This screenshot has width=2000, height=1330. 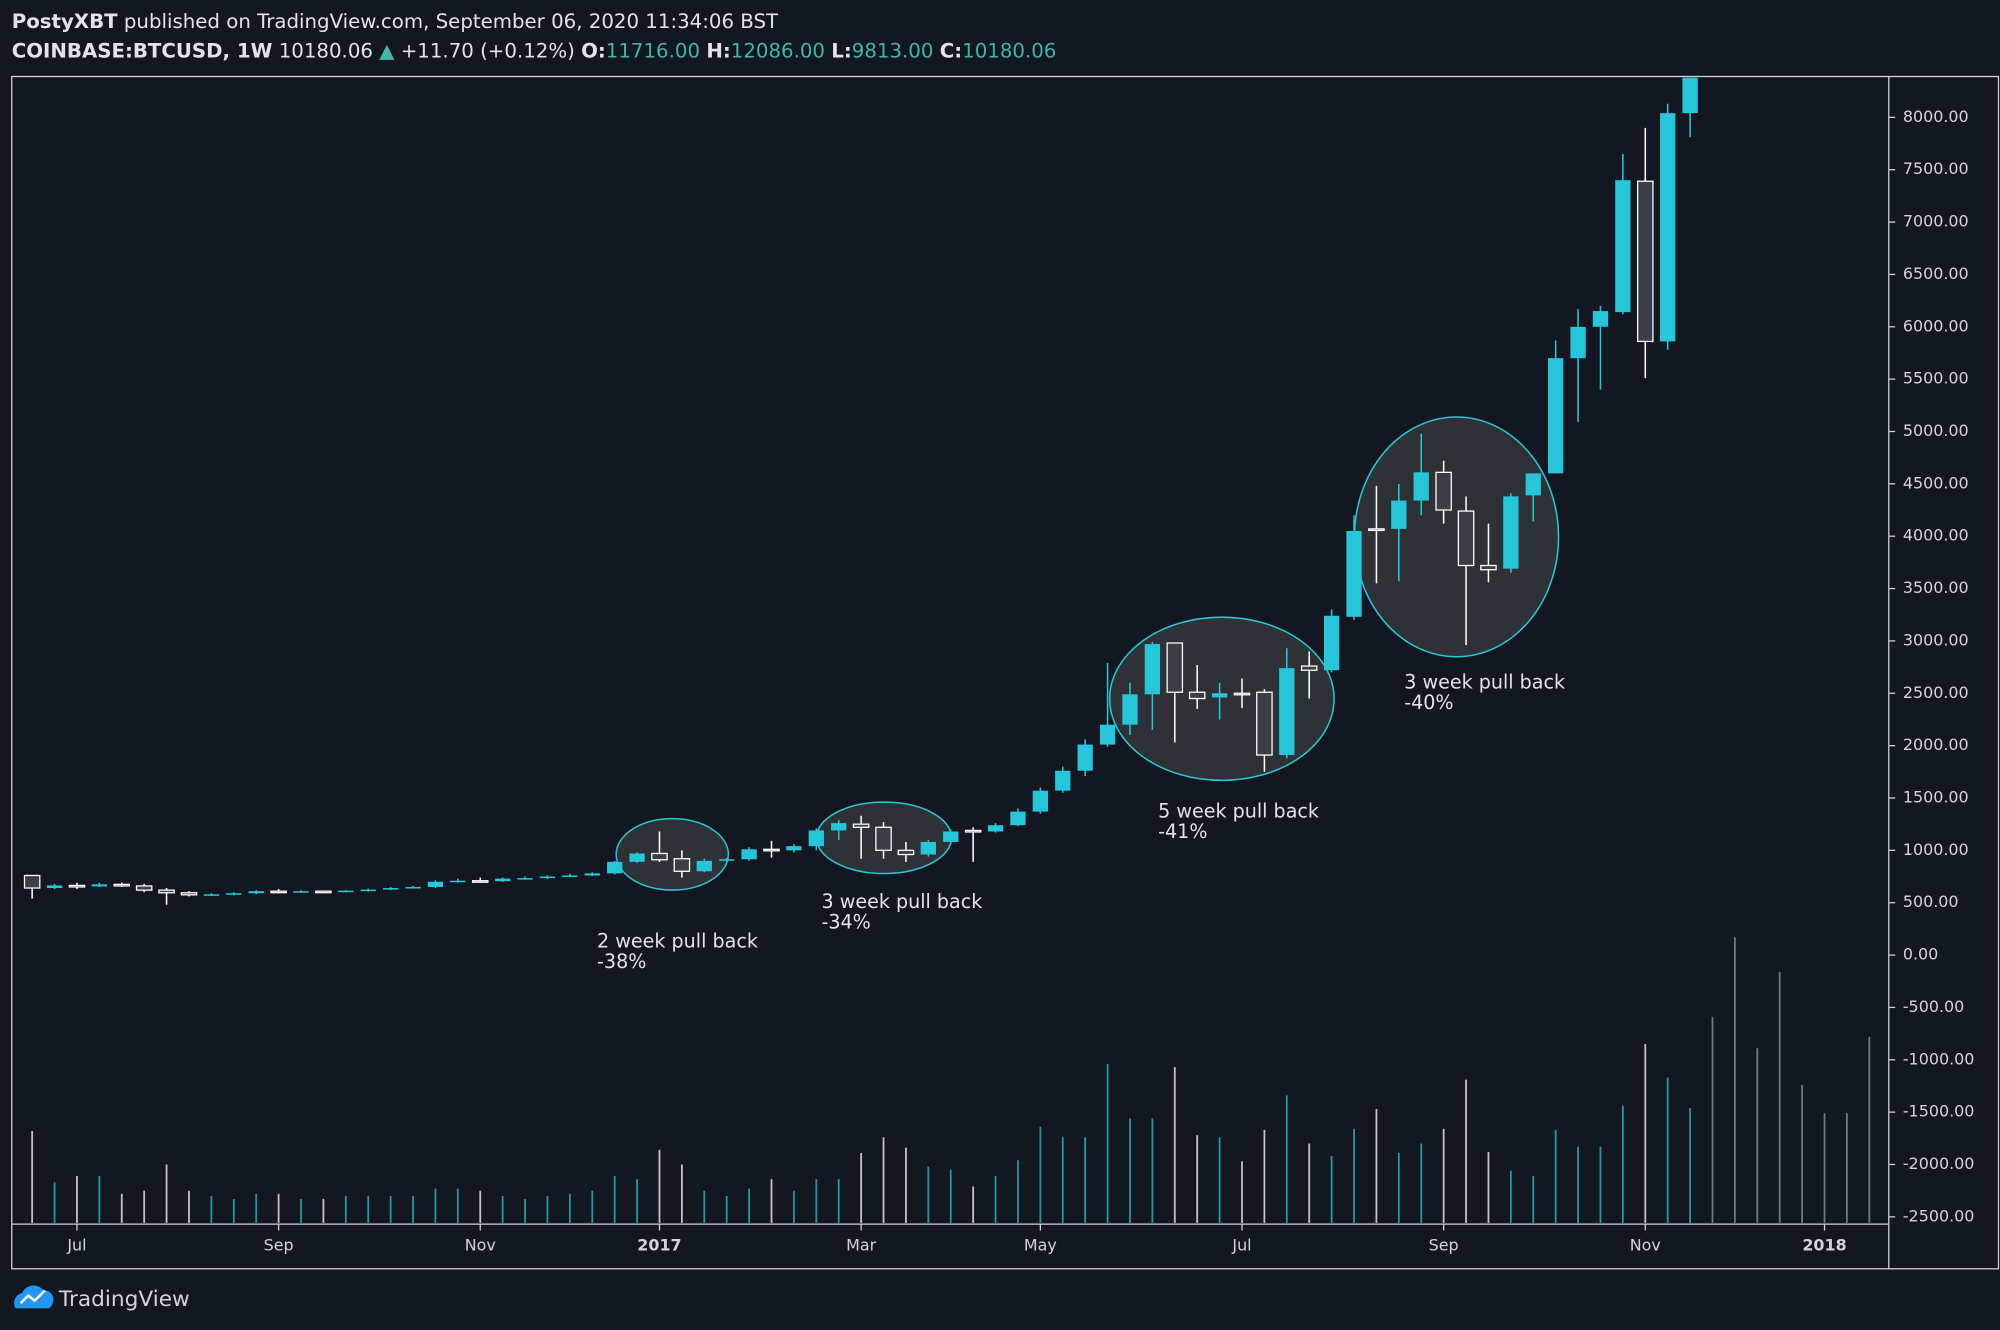 I want to click on x-tick-label: Sep, so click(x=1444, y=1244).